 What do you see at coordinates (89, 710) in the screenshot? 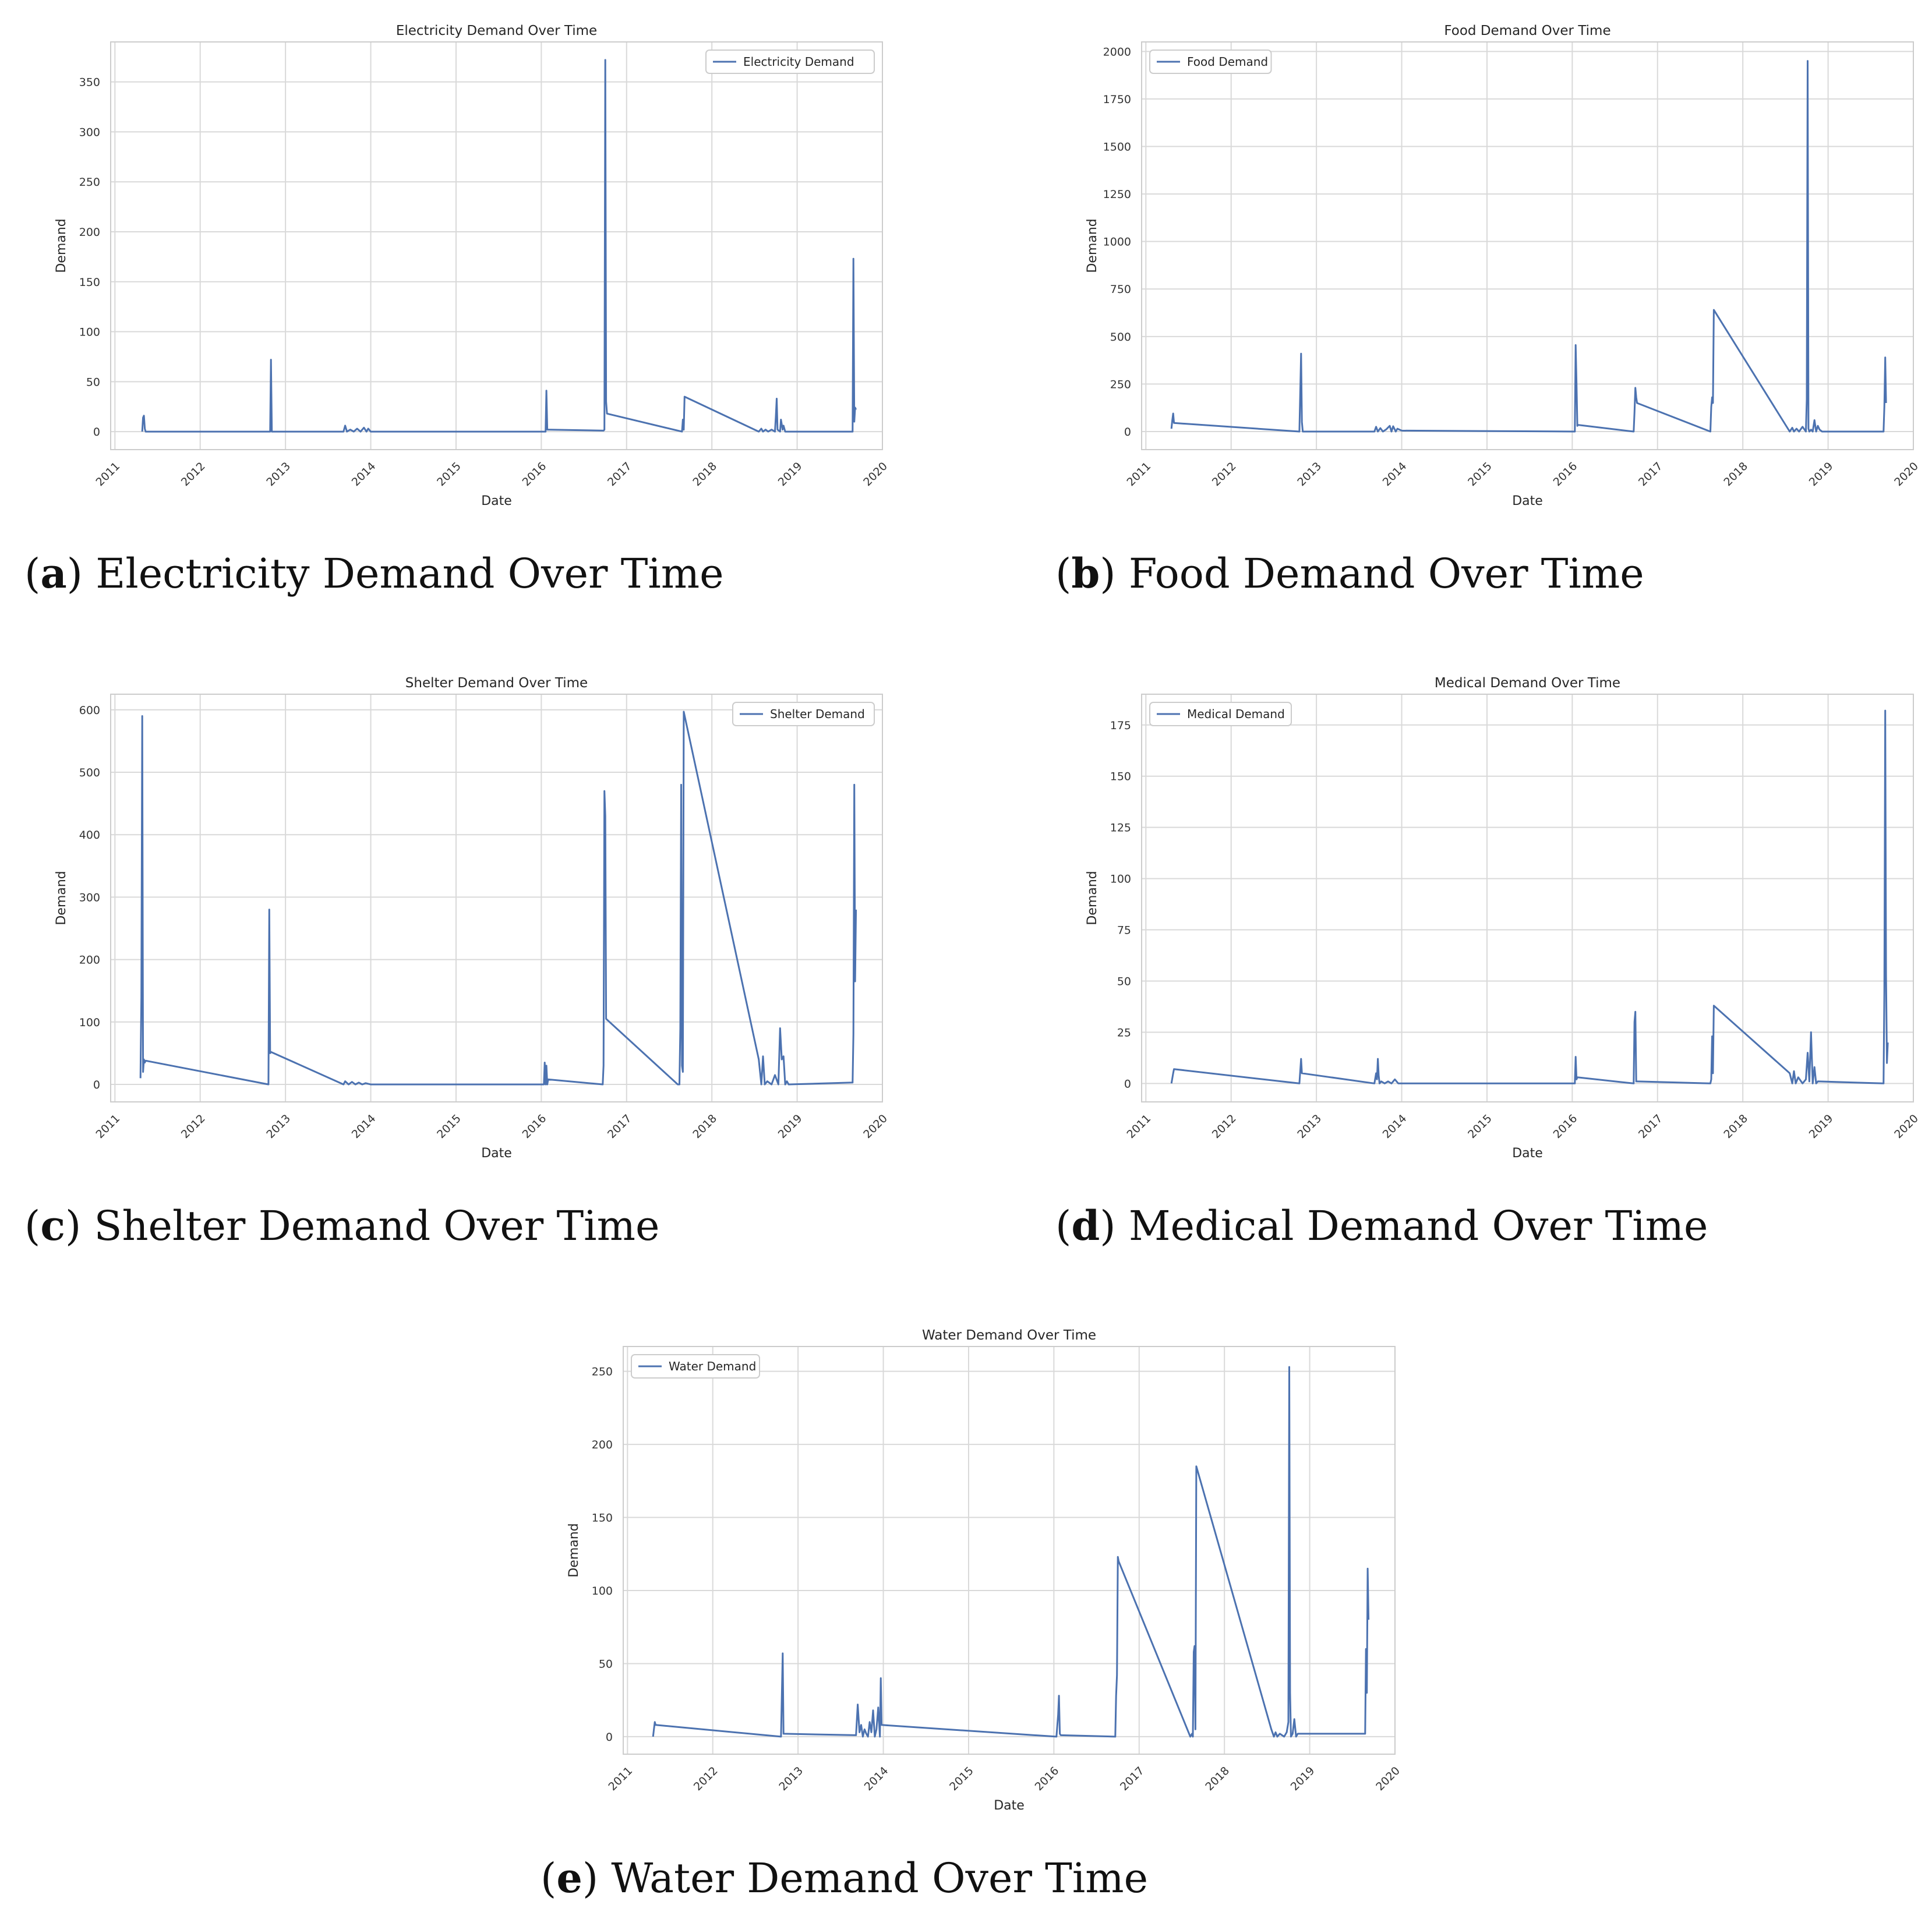
I see `y-tick-label: 600` at bounding box center [89, 710].